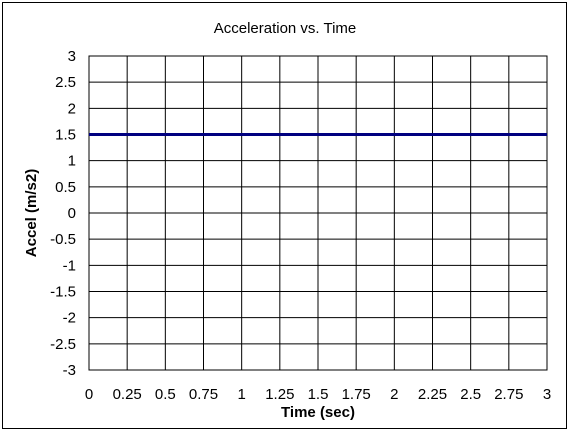 The height and width of the screenshot is (433, 571). What do you see at coordinates (547, 394) in the screenshot?
I see `x-tick-label: 3` at bounding box center [547, 394].